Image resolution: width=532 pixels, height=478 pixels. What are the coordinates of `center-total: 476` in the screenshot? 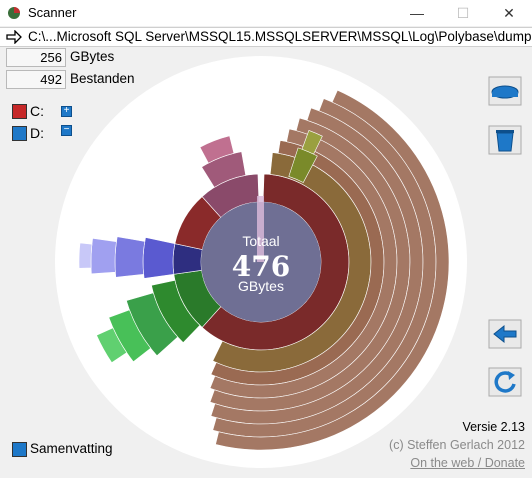 It's located at (261, 266).